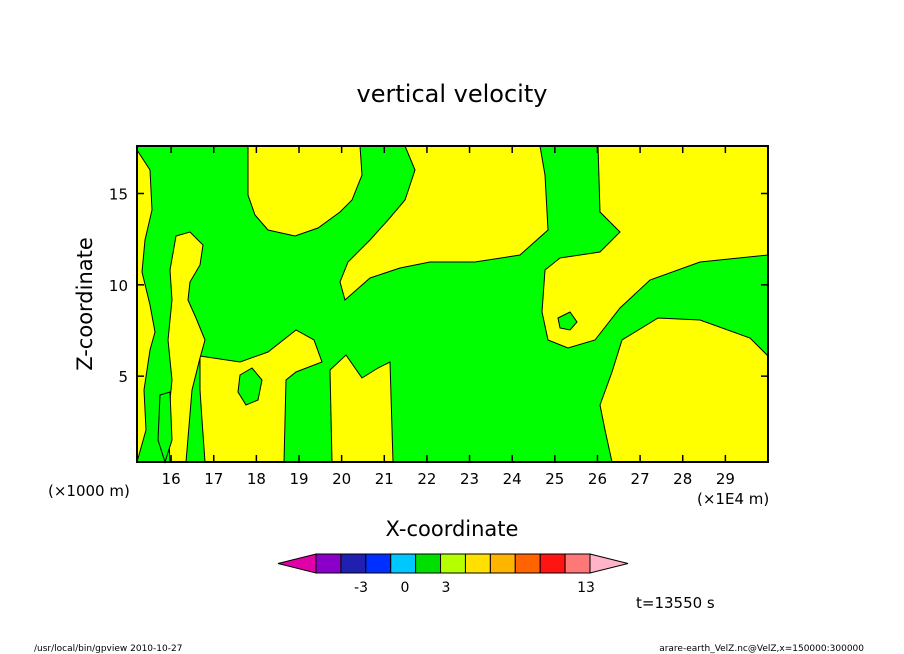 This screenshot has height=654, width=904. Describe the element at coordinates (186, 347) in the screenshot. I see `region-yellow-left-mid` at that location.